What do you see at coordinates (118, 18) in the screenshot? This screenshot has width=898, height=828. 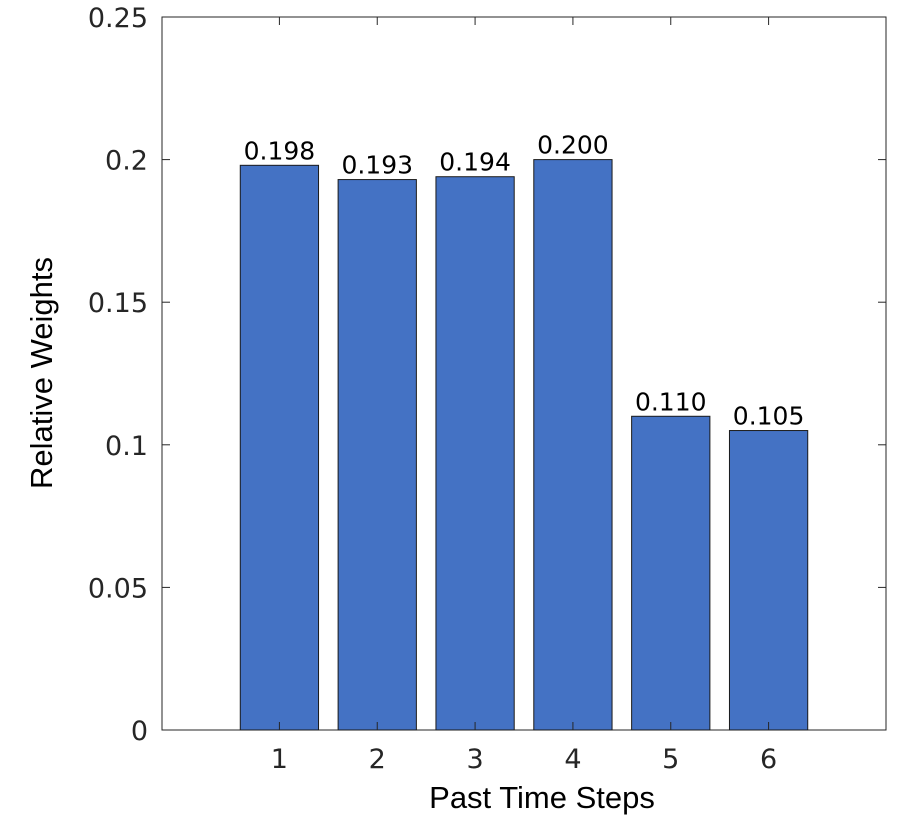 I see `y-tick-label: 0.25` at bounding box center [118, 18].